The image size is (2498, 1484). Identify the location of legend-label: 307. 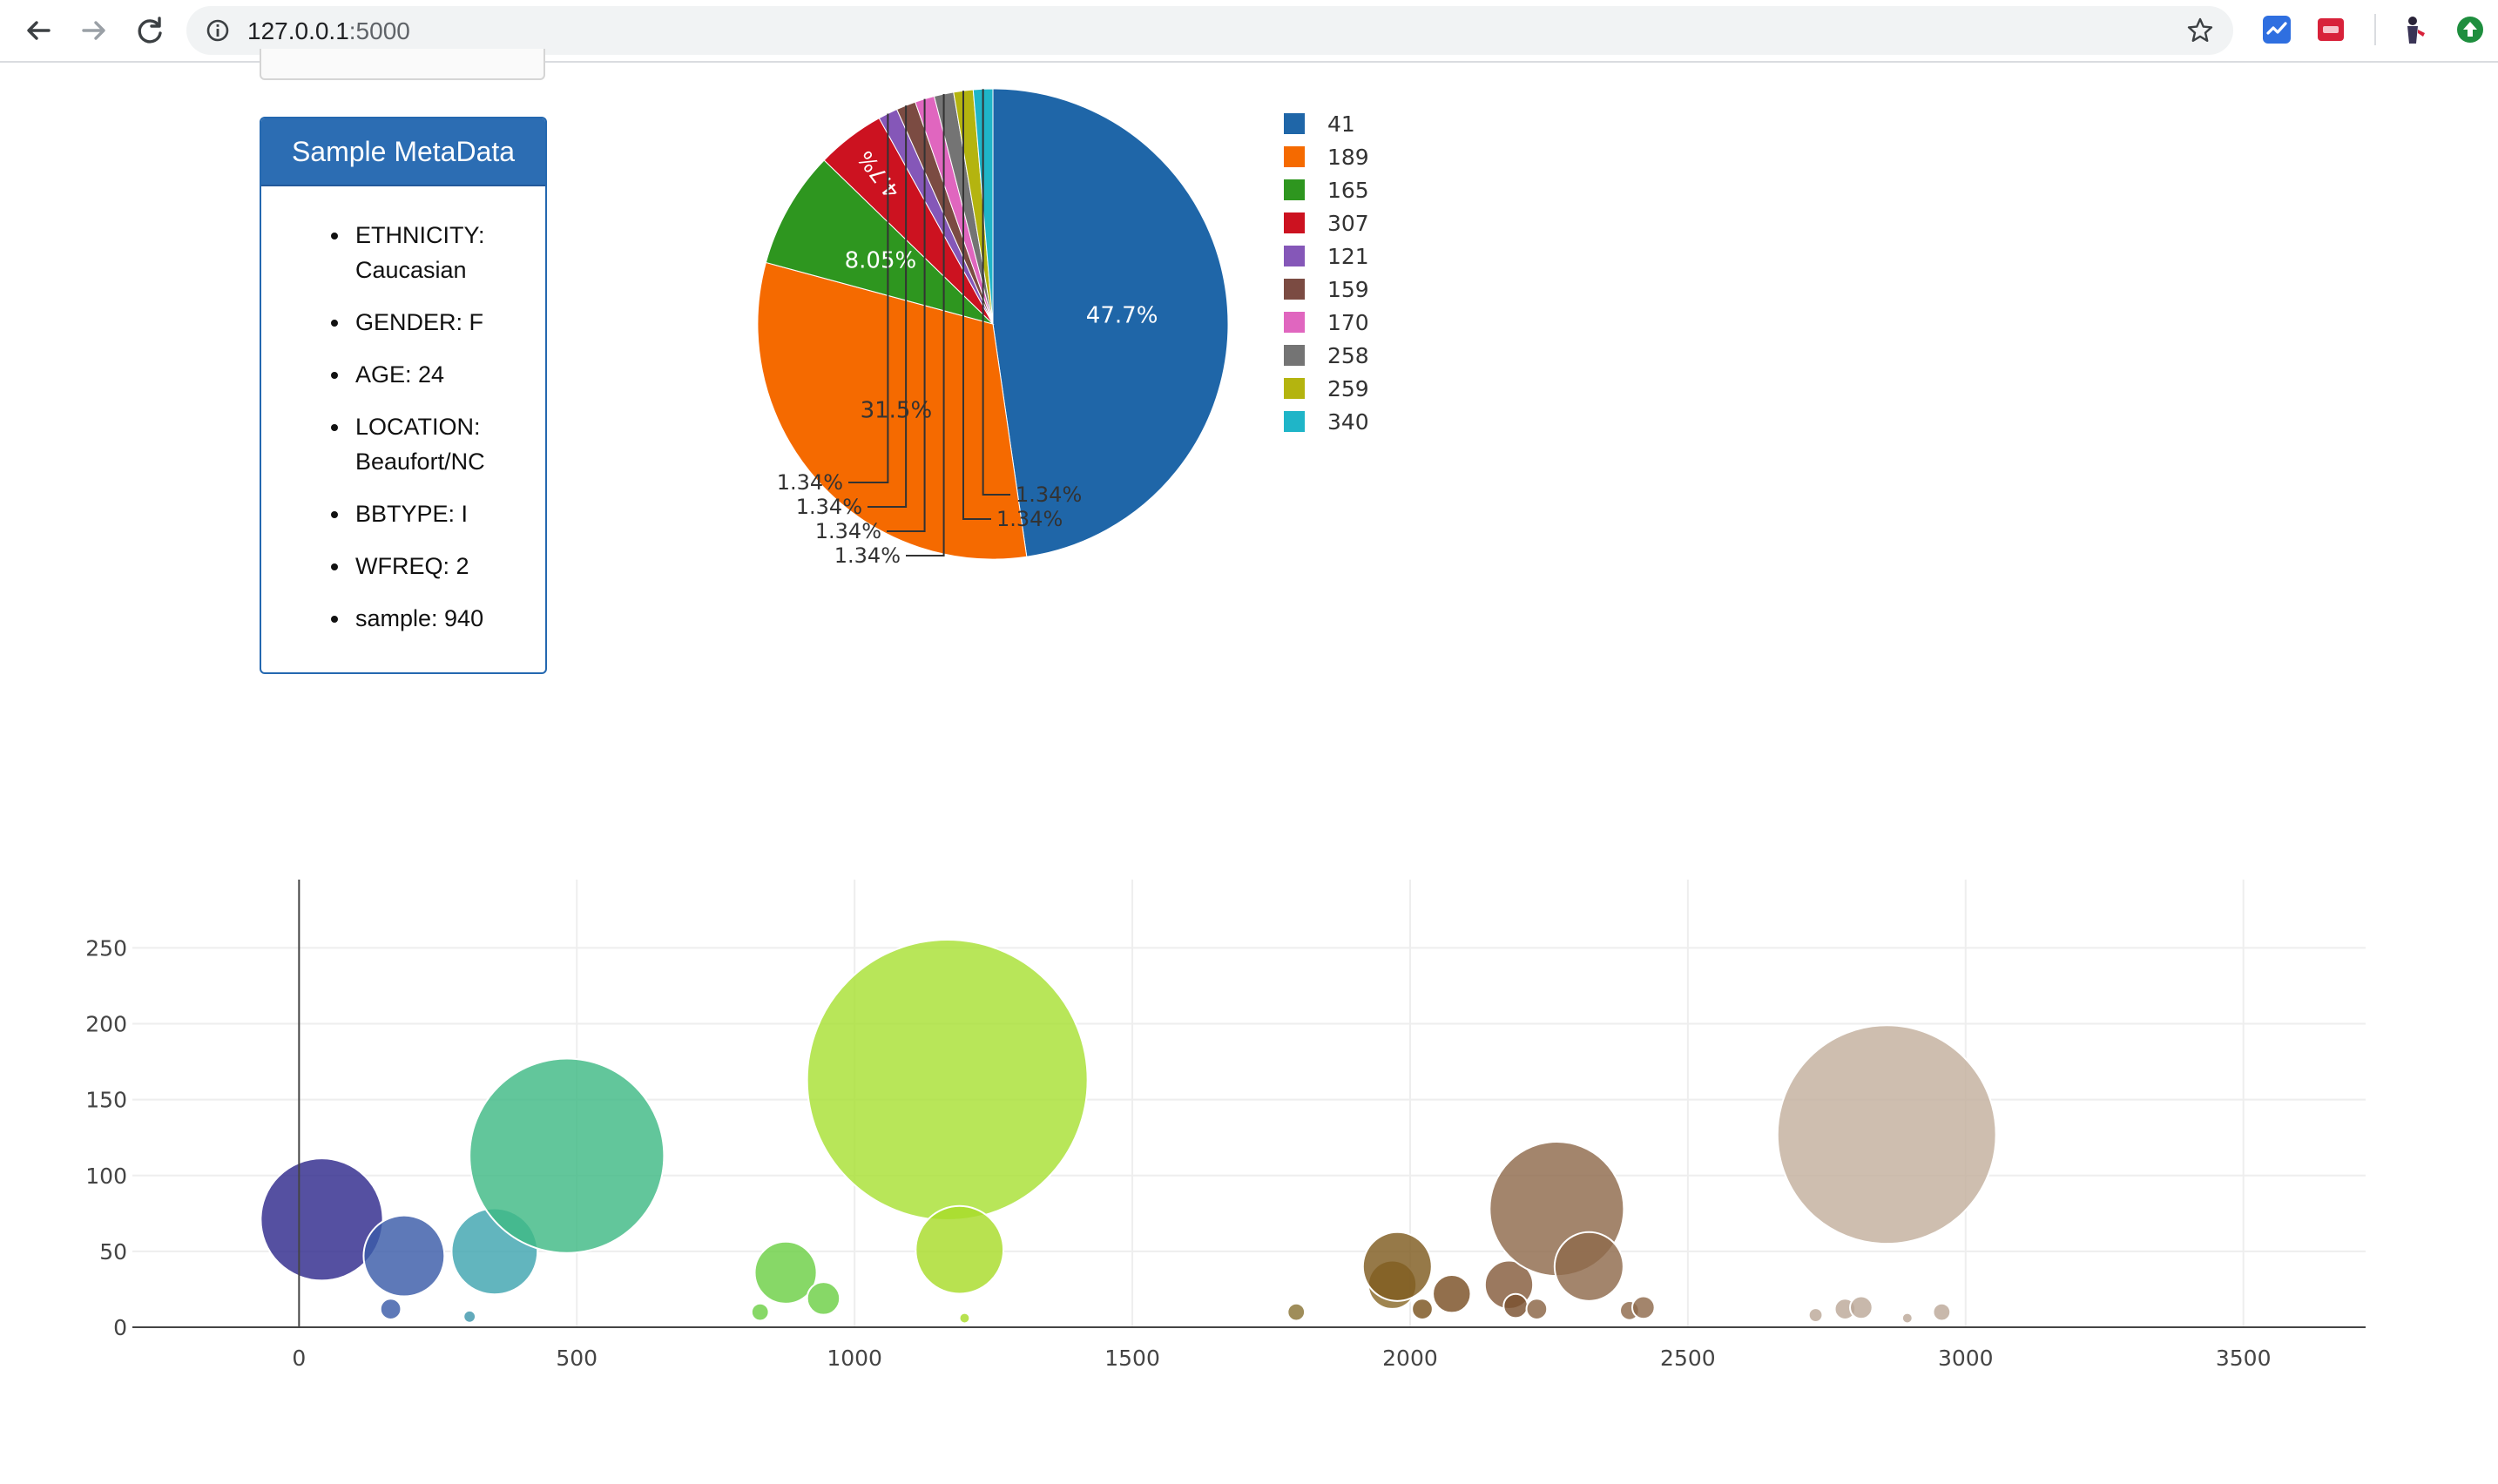
(1348, 224).